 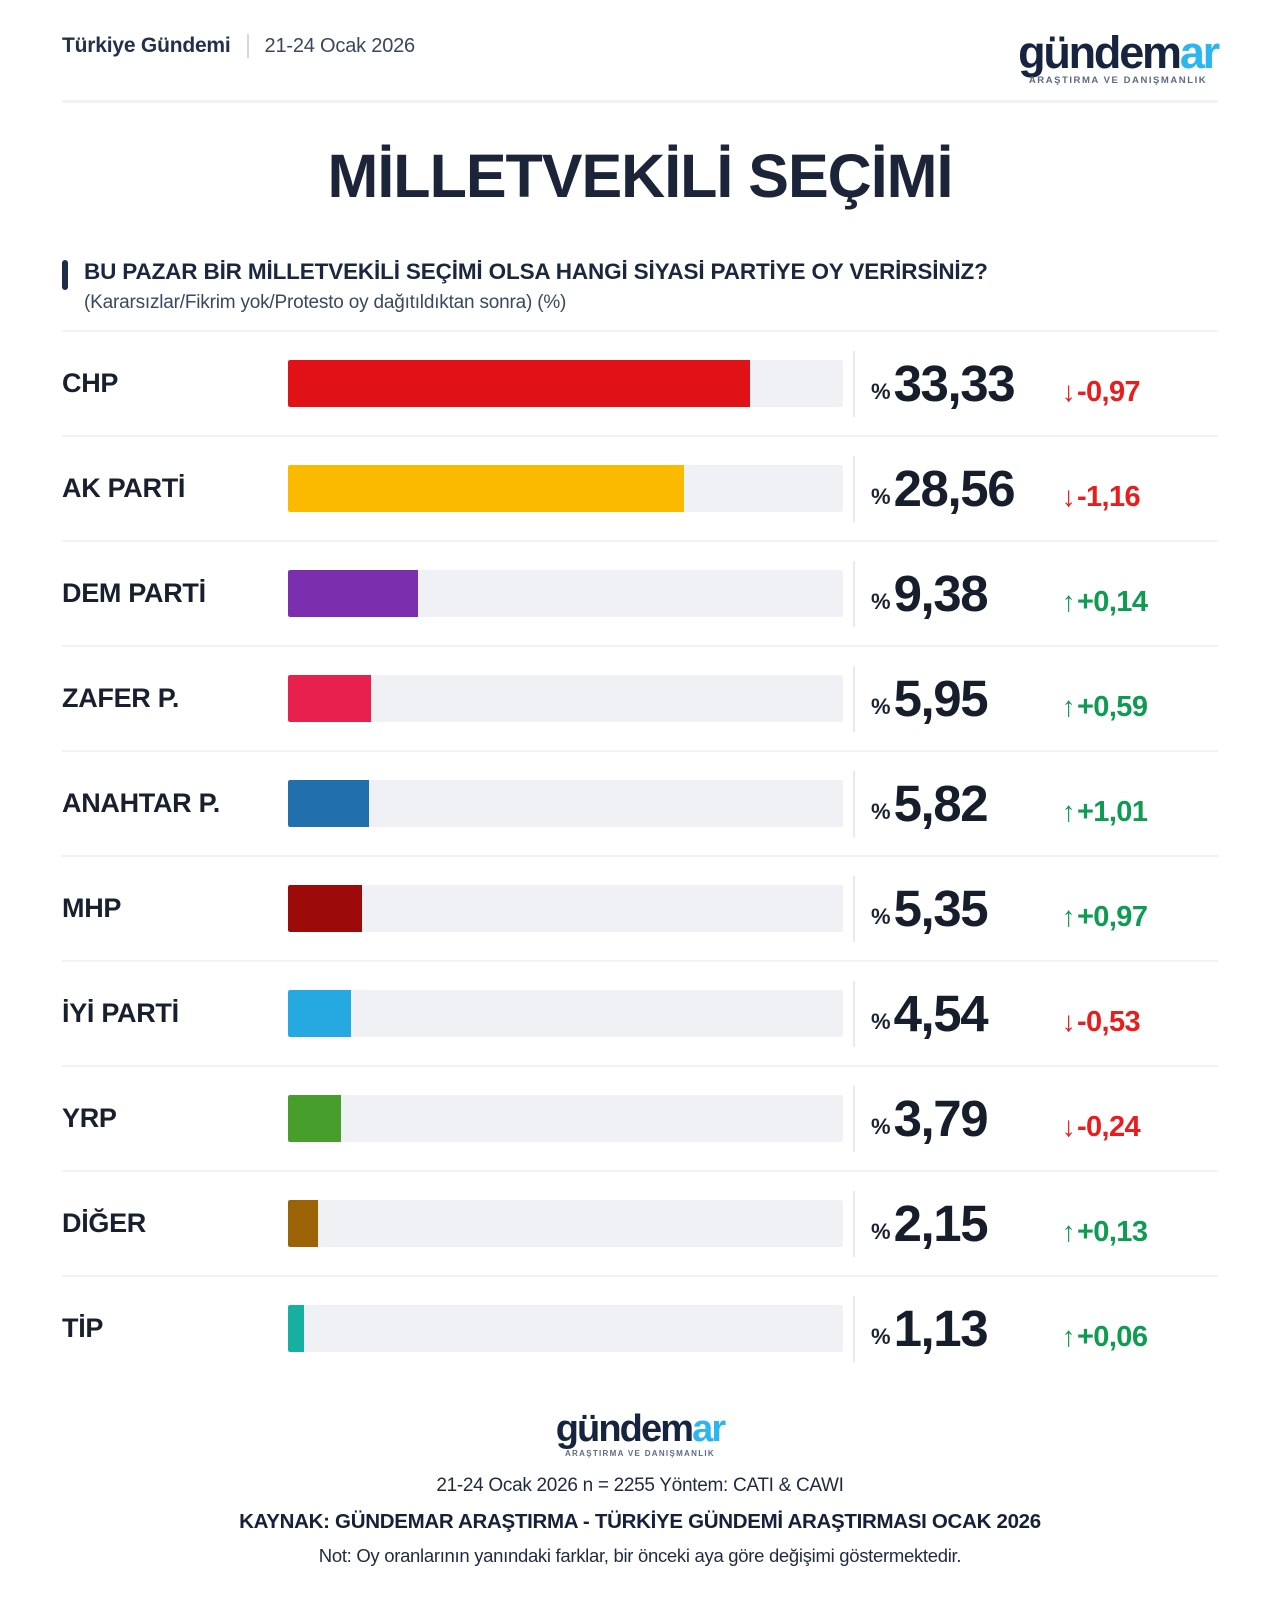 I want to click on party-label: AK PARTİ, so click(x=124, y=488).